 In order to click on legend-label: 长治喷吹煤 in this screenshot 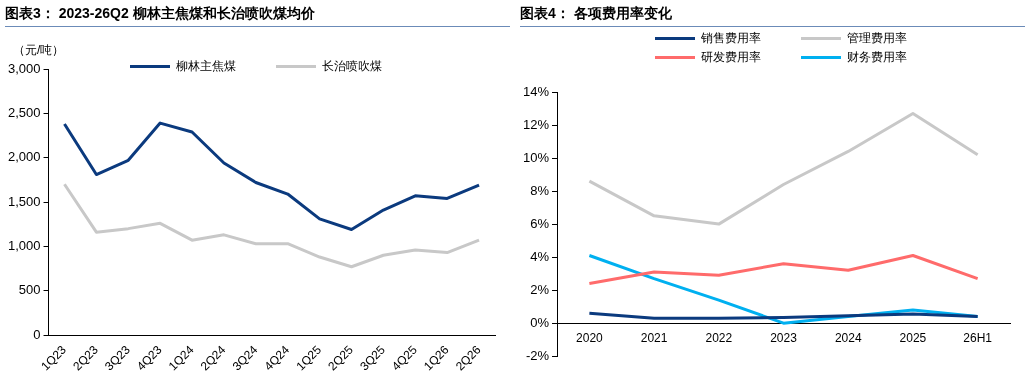, I will do `click(352, 66)`.